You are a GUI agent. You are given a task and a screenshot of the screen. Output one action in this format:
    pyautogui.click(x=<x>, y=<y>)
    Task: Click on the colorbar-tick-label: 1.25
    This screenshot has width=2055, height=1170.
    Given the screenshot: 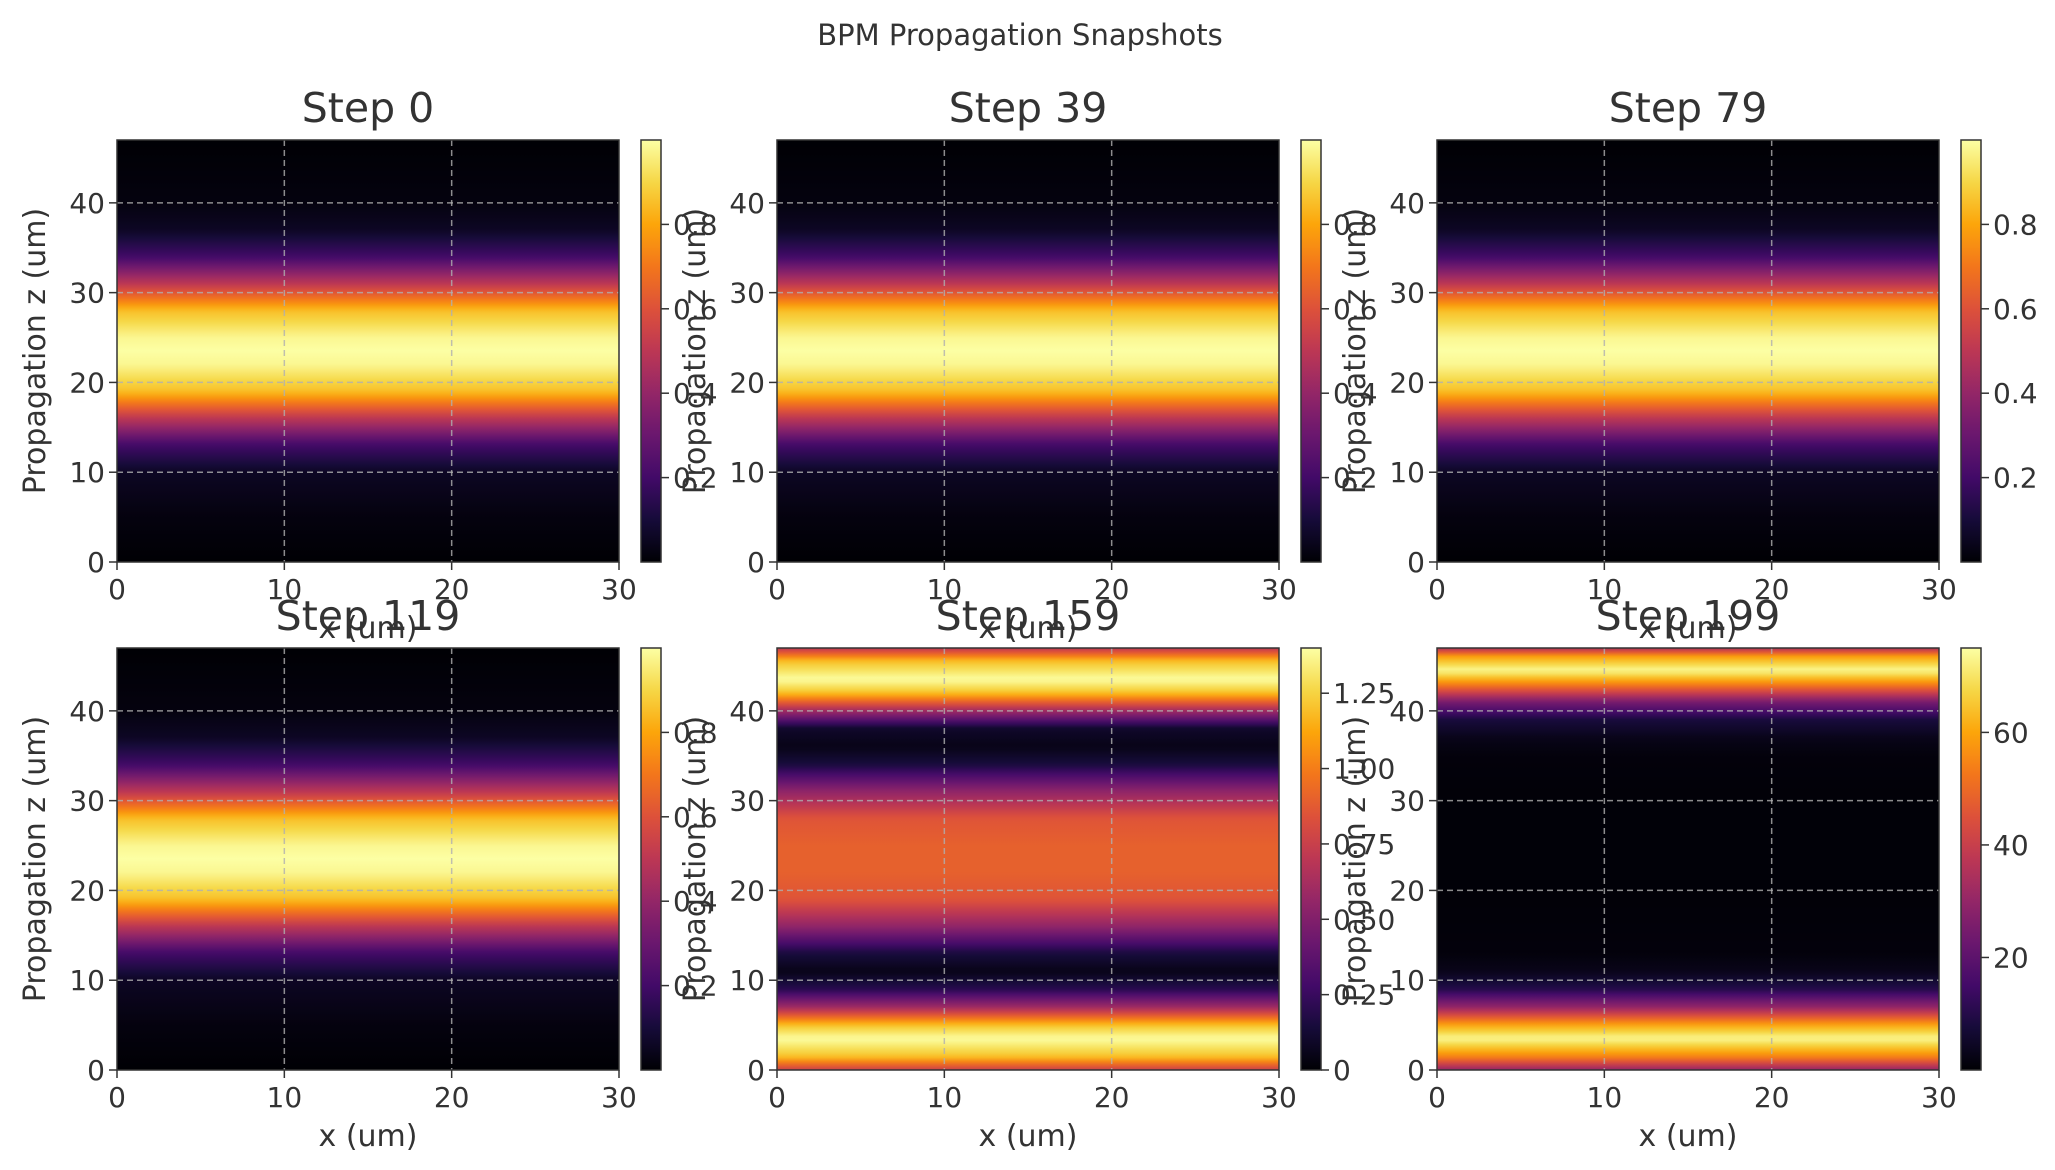 What is the action you would take?
    pyautogui.click(x=1364, y=693)
    